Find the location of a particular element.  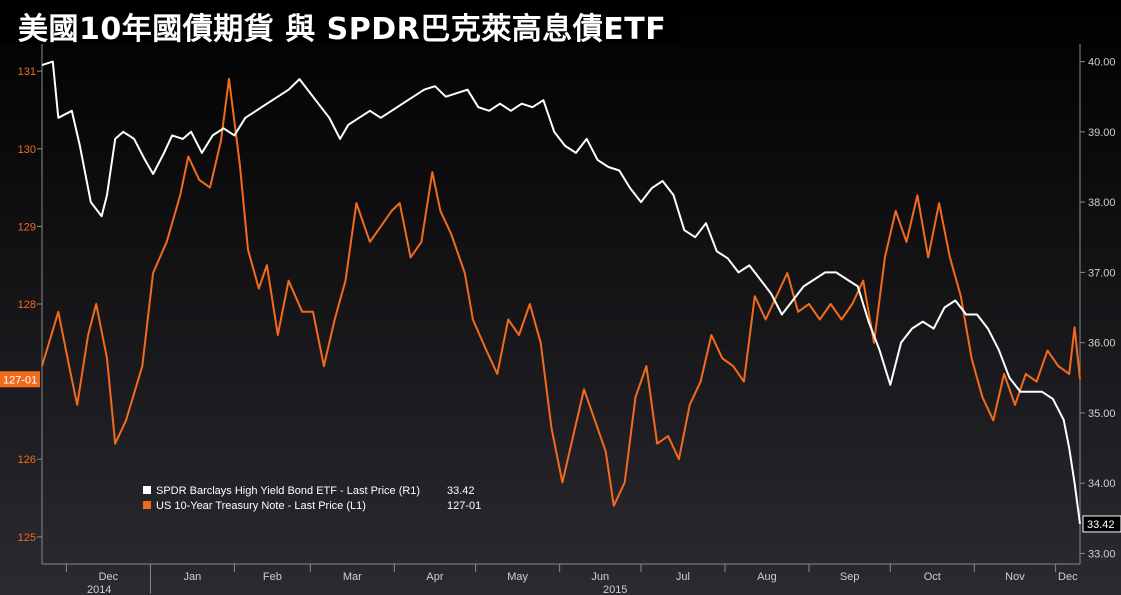

left-tick-label: 129 is located at coordinates (27, 227).